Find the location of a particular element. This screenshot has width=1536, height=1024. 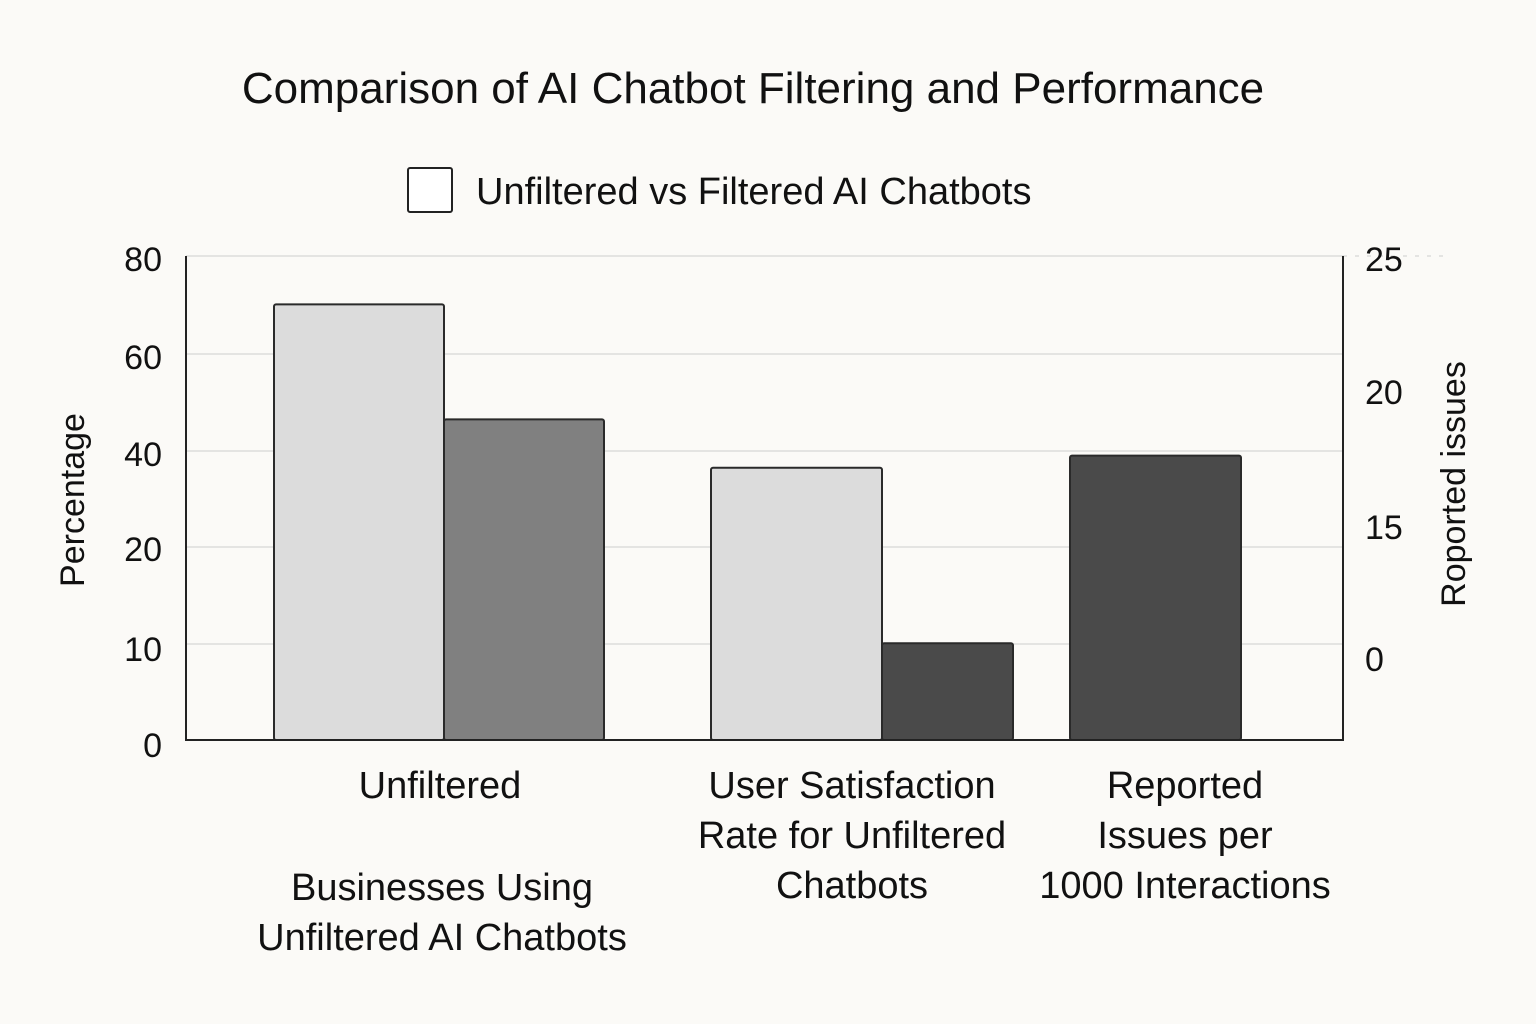

right-tick-label: 25 is located at coordinates (1384, 260).